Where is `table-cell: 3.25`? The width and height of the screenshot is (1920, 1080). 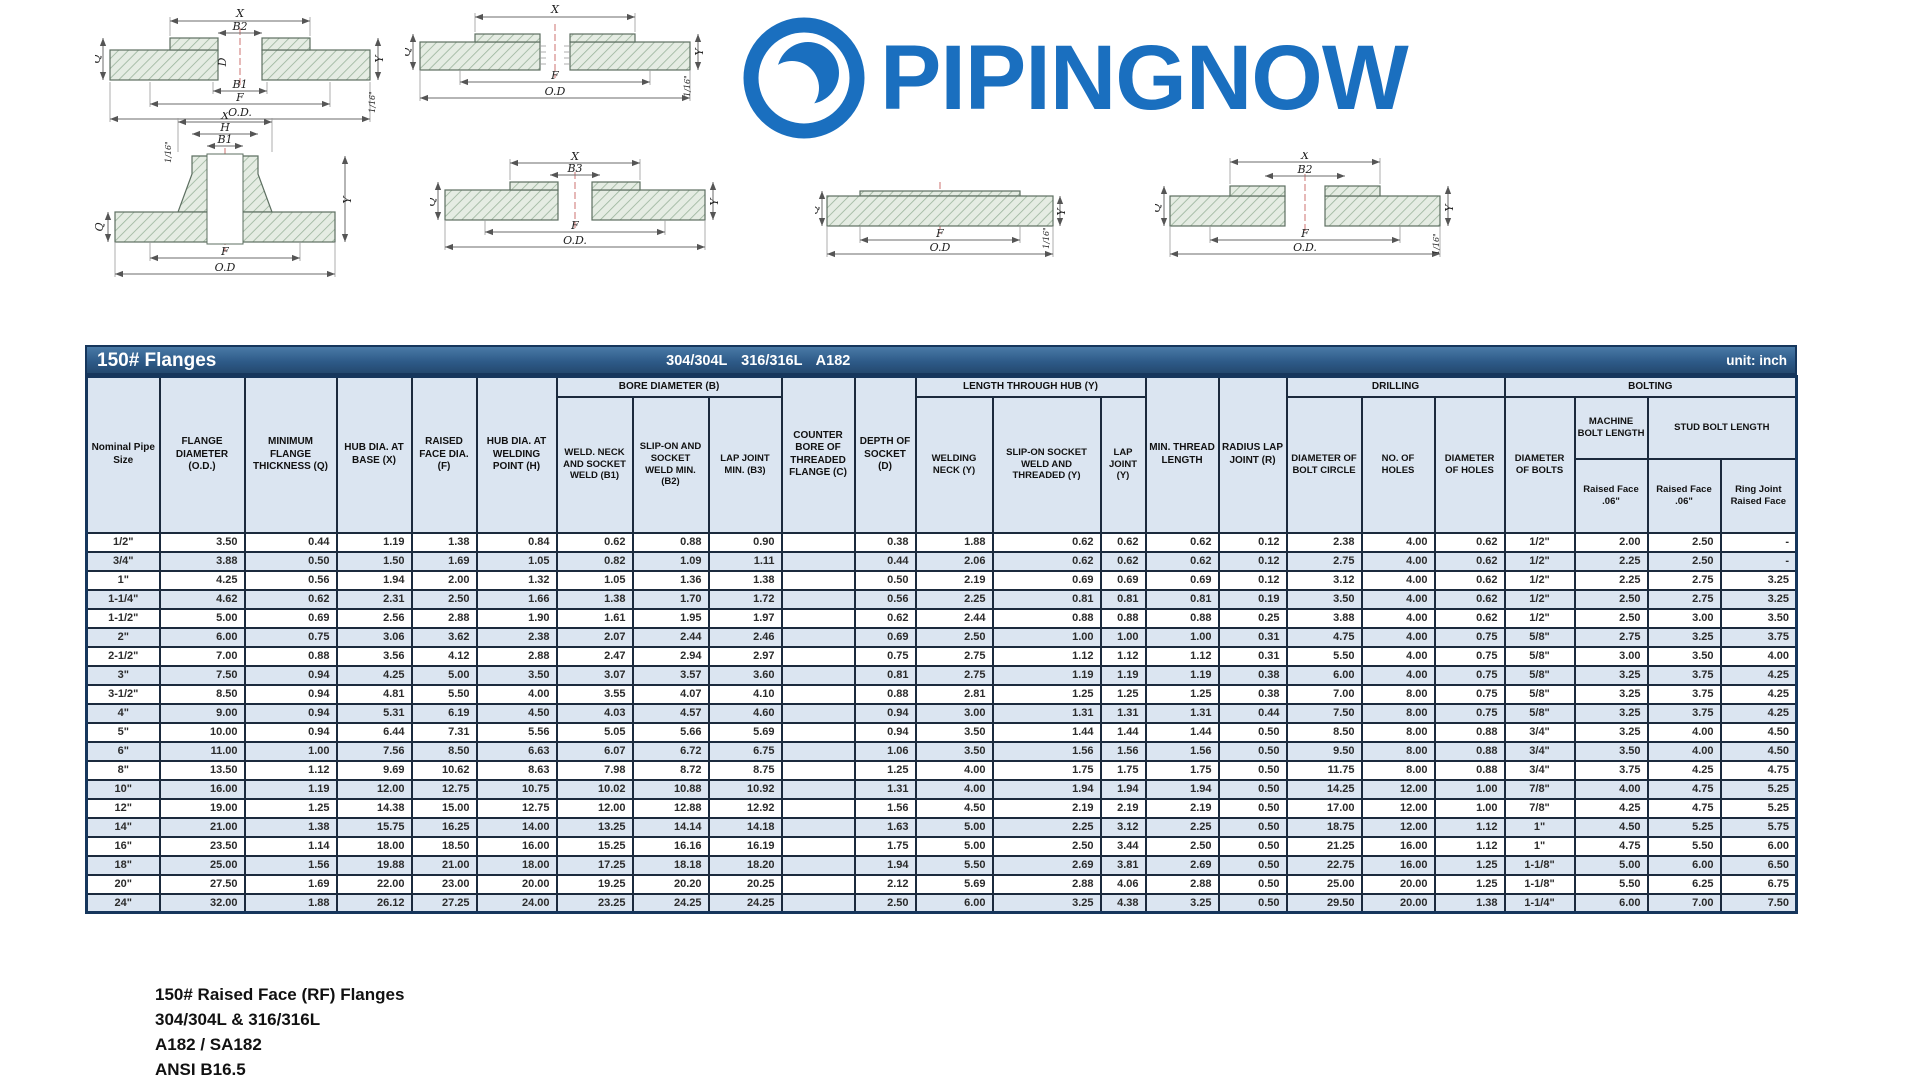 table-cell: 3.25 is located at coordinates (1611, 675).